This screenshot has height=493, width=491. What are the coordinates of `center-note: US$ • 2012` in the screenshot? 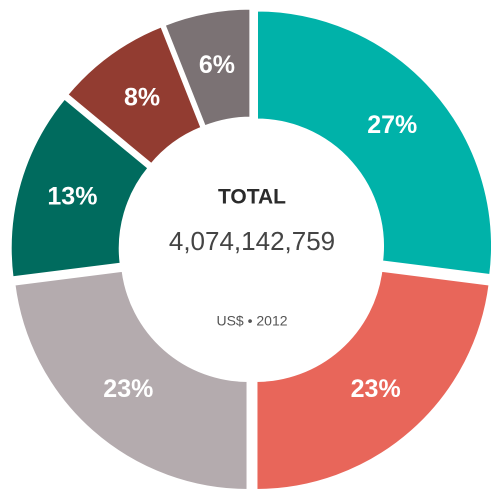 It's located at (251, 321).